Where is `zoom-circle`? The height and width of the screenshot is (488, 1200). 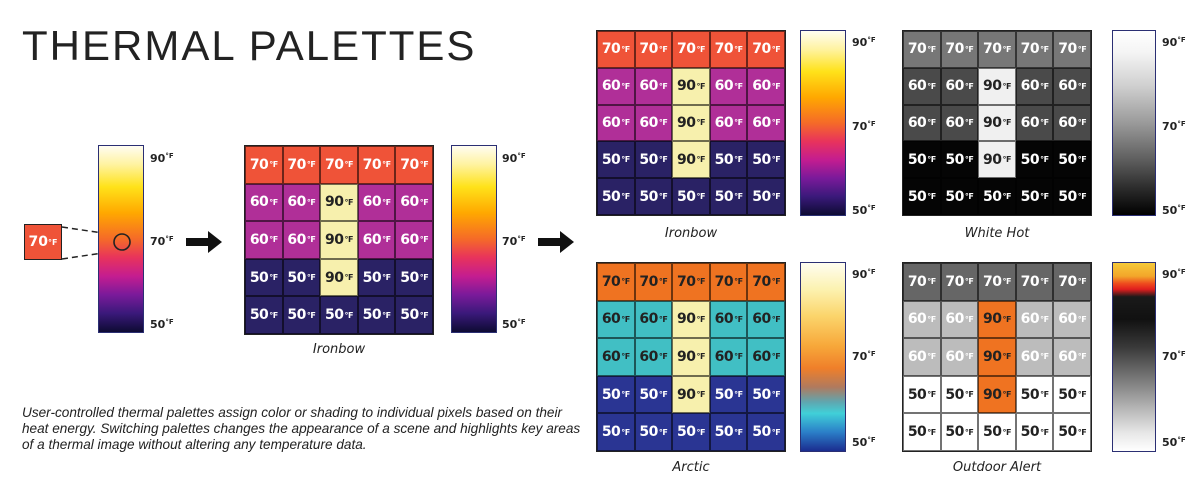 zoom-circle is located at coordinates (122, 242).